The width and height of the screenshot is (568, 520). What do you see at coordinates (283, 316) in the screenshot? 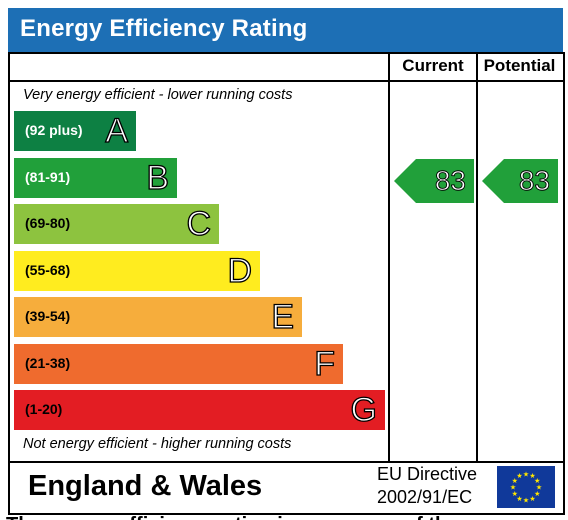
I see `band-letter: E` at bounding box center [283, 316].